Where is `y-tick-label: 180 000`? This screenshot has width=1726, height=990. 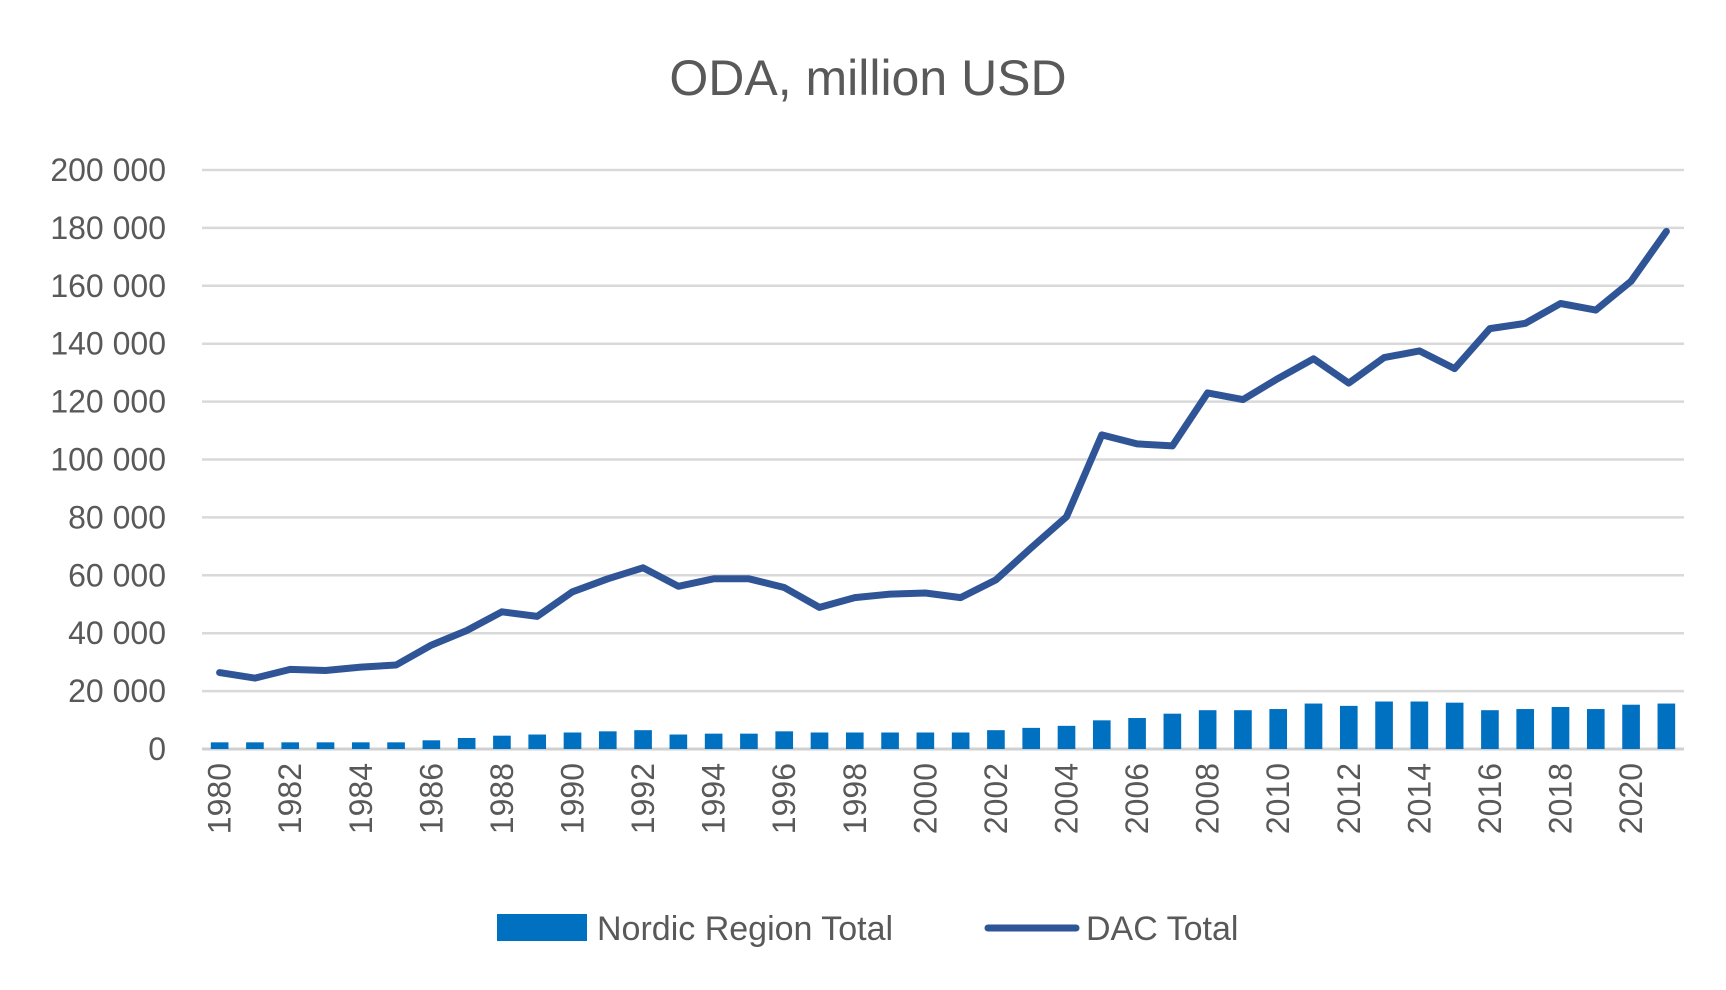
y-tick-label: 180 000 is located at coordinates (108, 228).